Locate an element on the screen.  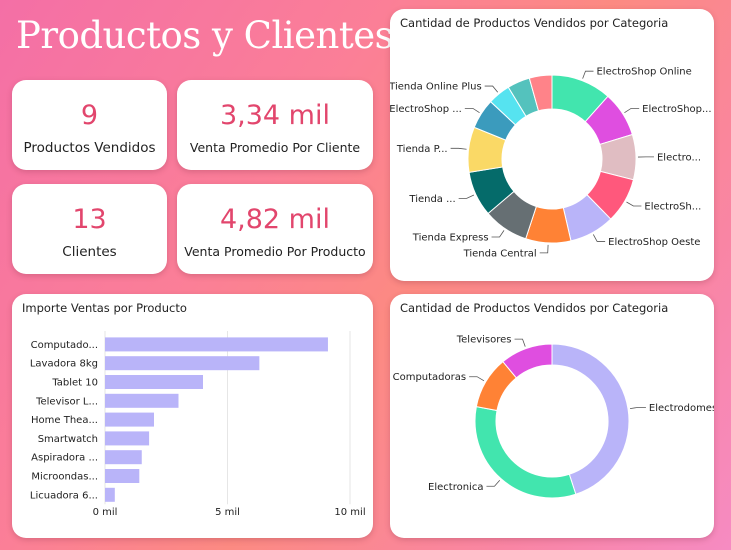
kpi-productos-vendidos: 9 Productos Vendidos is located at coordinates (89, 125).